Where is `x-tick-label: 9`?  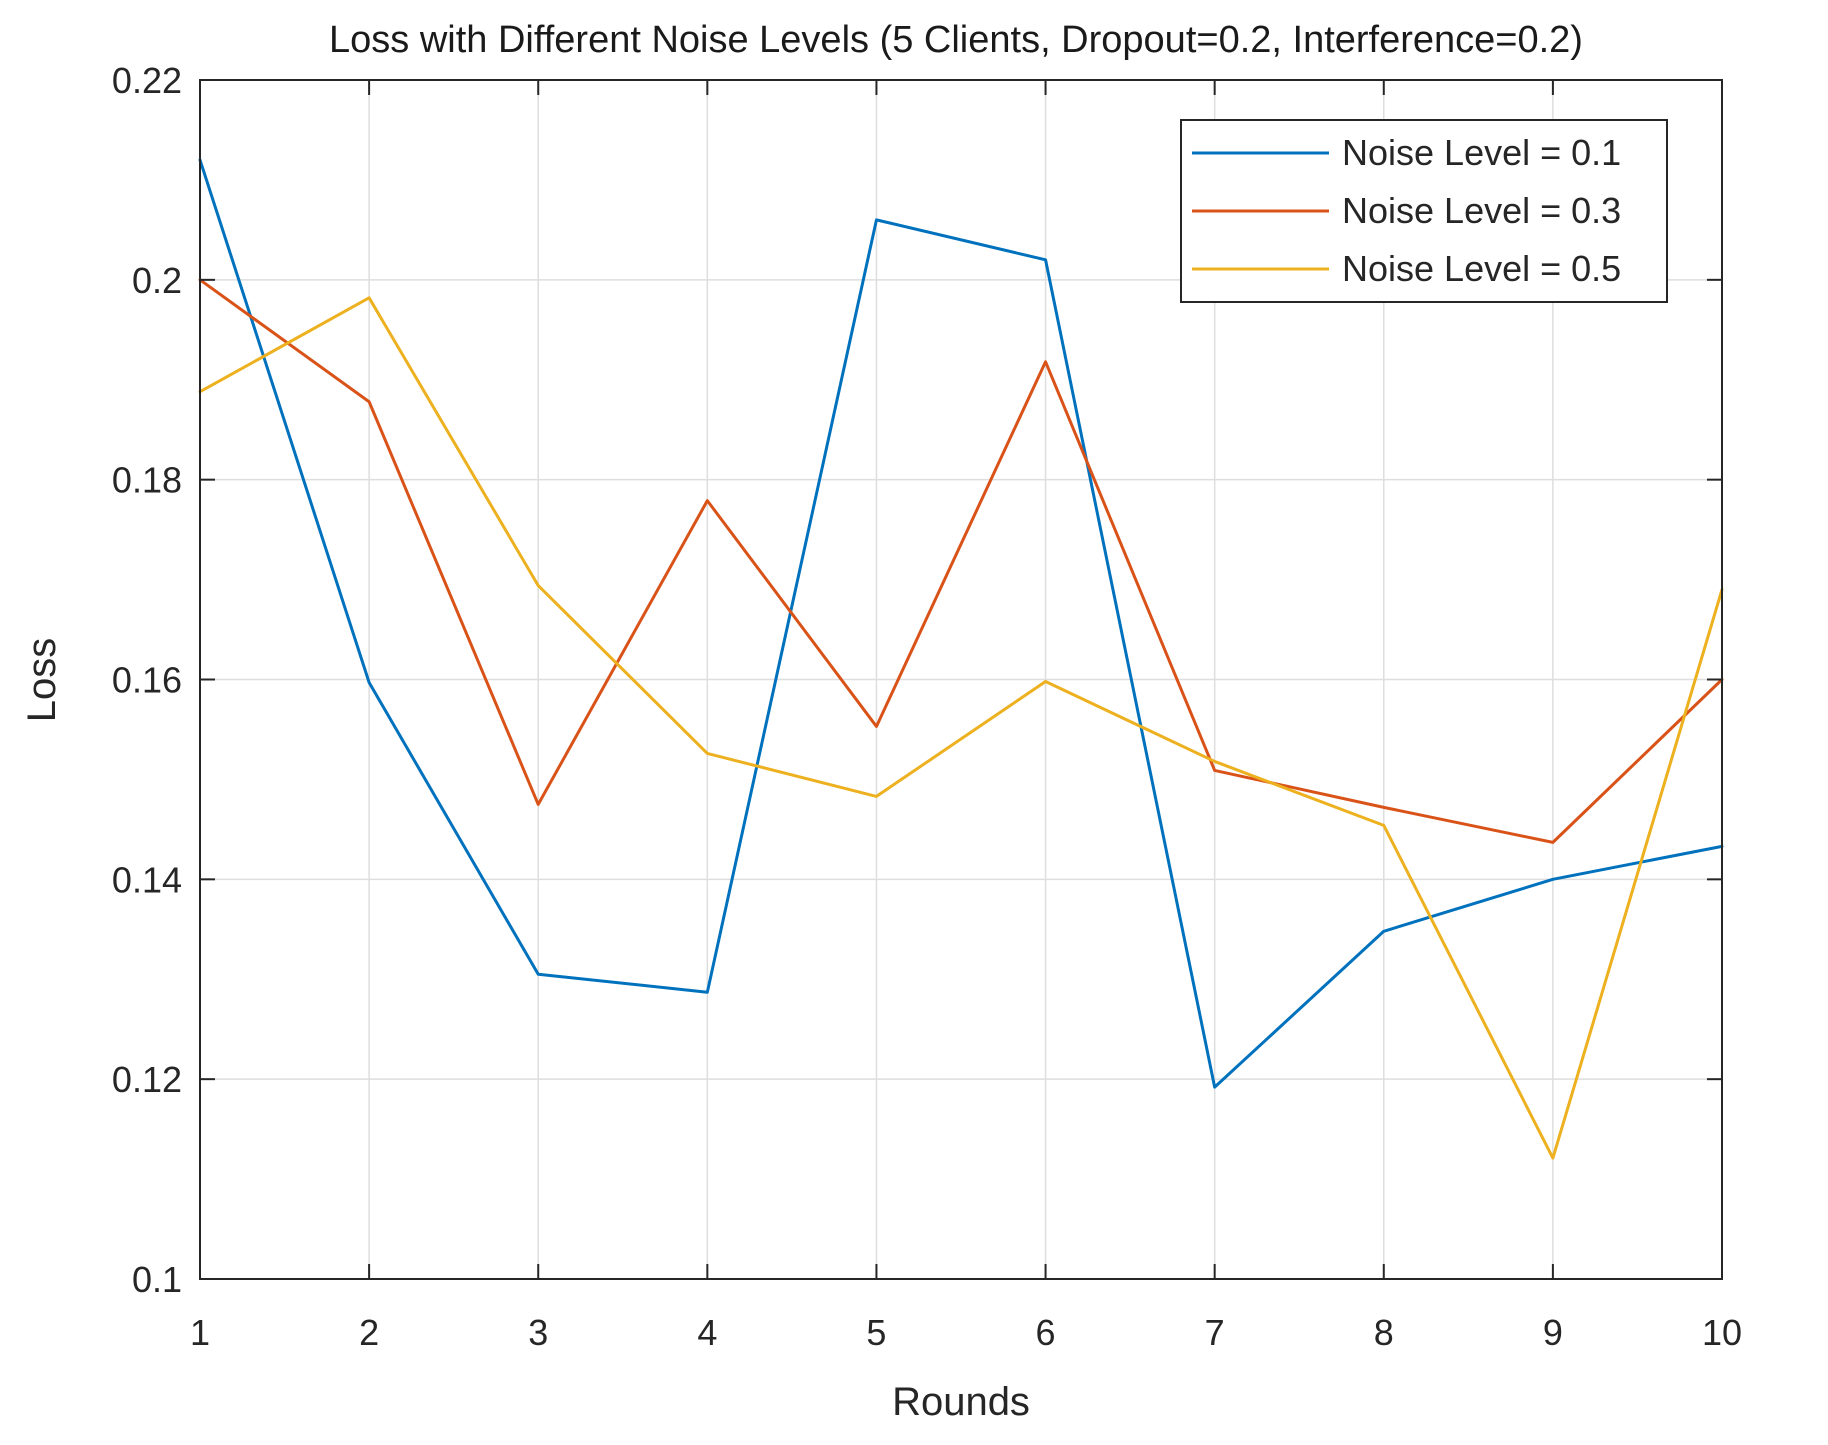
x-tick-label: 9 is located at coordinates (1553, 1332).